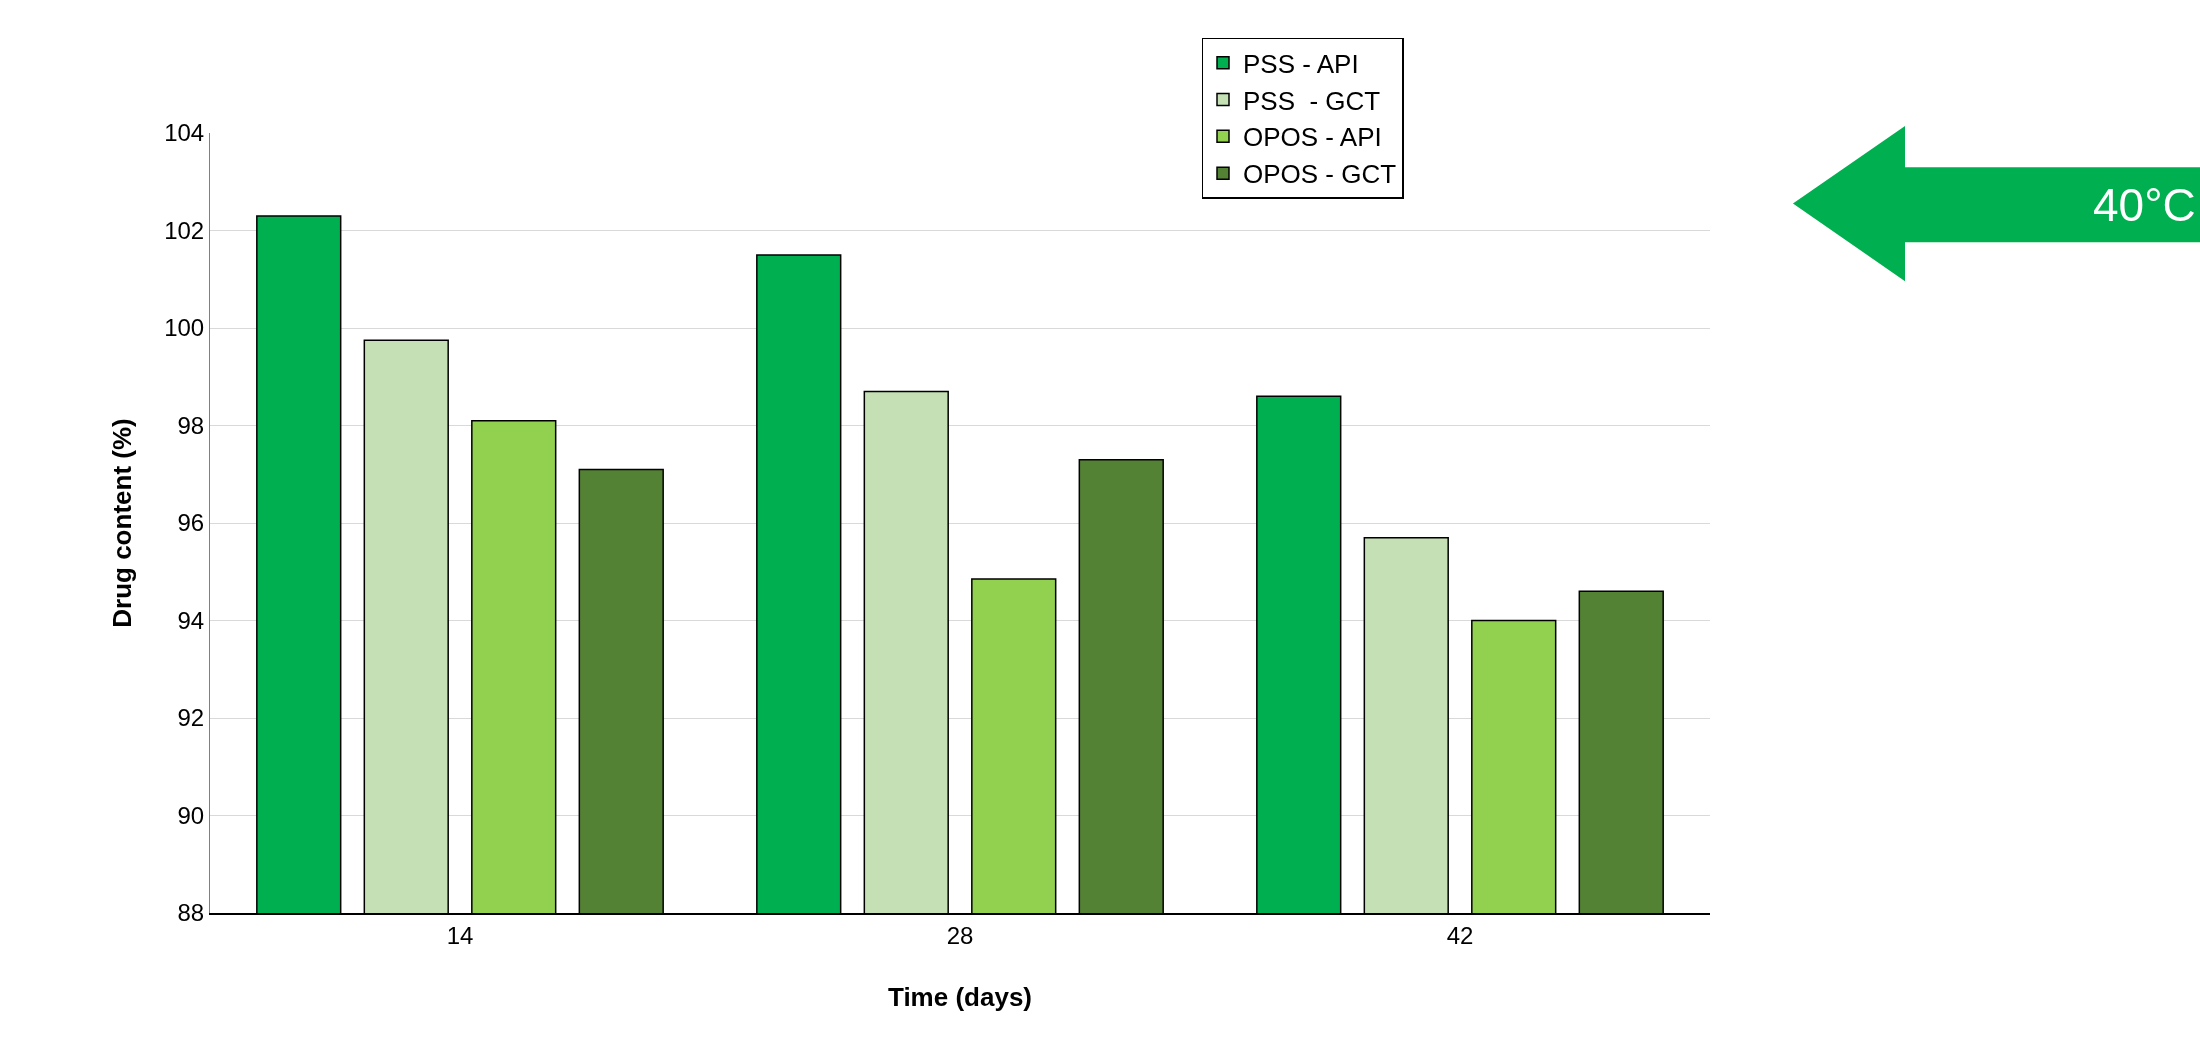  Describe the element at coordinates (960, 935) in the screenshot. I see `x-tick-label: 28` at that location.